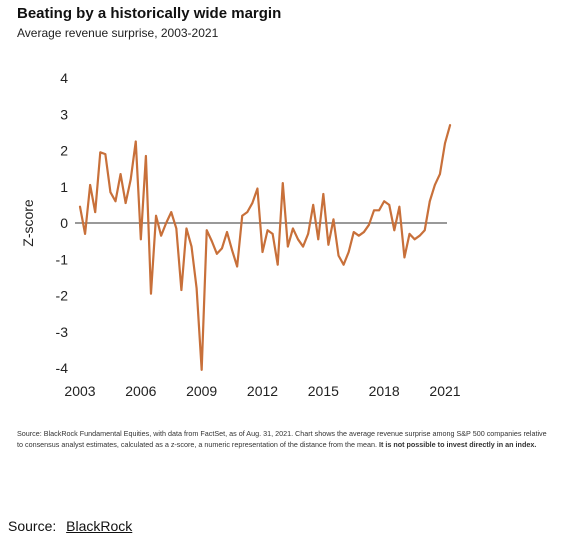 Image resolution: width=565 pixels, height=542 pixels. Describe the element at coordinates (64, 114) in the screenshot. I see `y-tick-label: 3` at that location.